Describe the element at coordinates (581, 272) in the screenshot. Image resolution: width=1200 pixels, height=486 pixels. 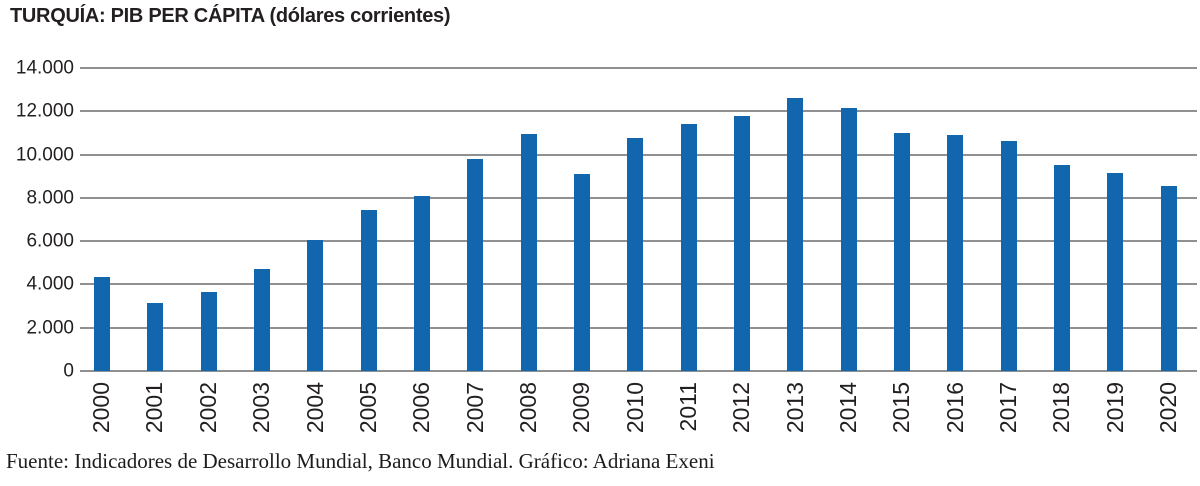
I see `bar-2009` at that location.